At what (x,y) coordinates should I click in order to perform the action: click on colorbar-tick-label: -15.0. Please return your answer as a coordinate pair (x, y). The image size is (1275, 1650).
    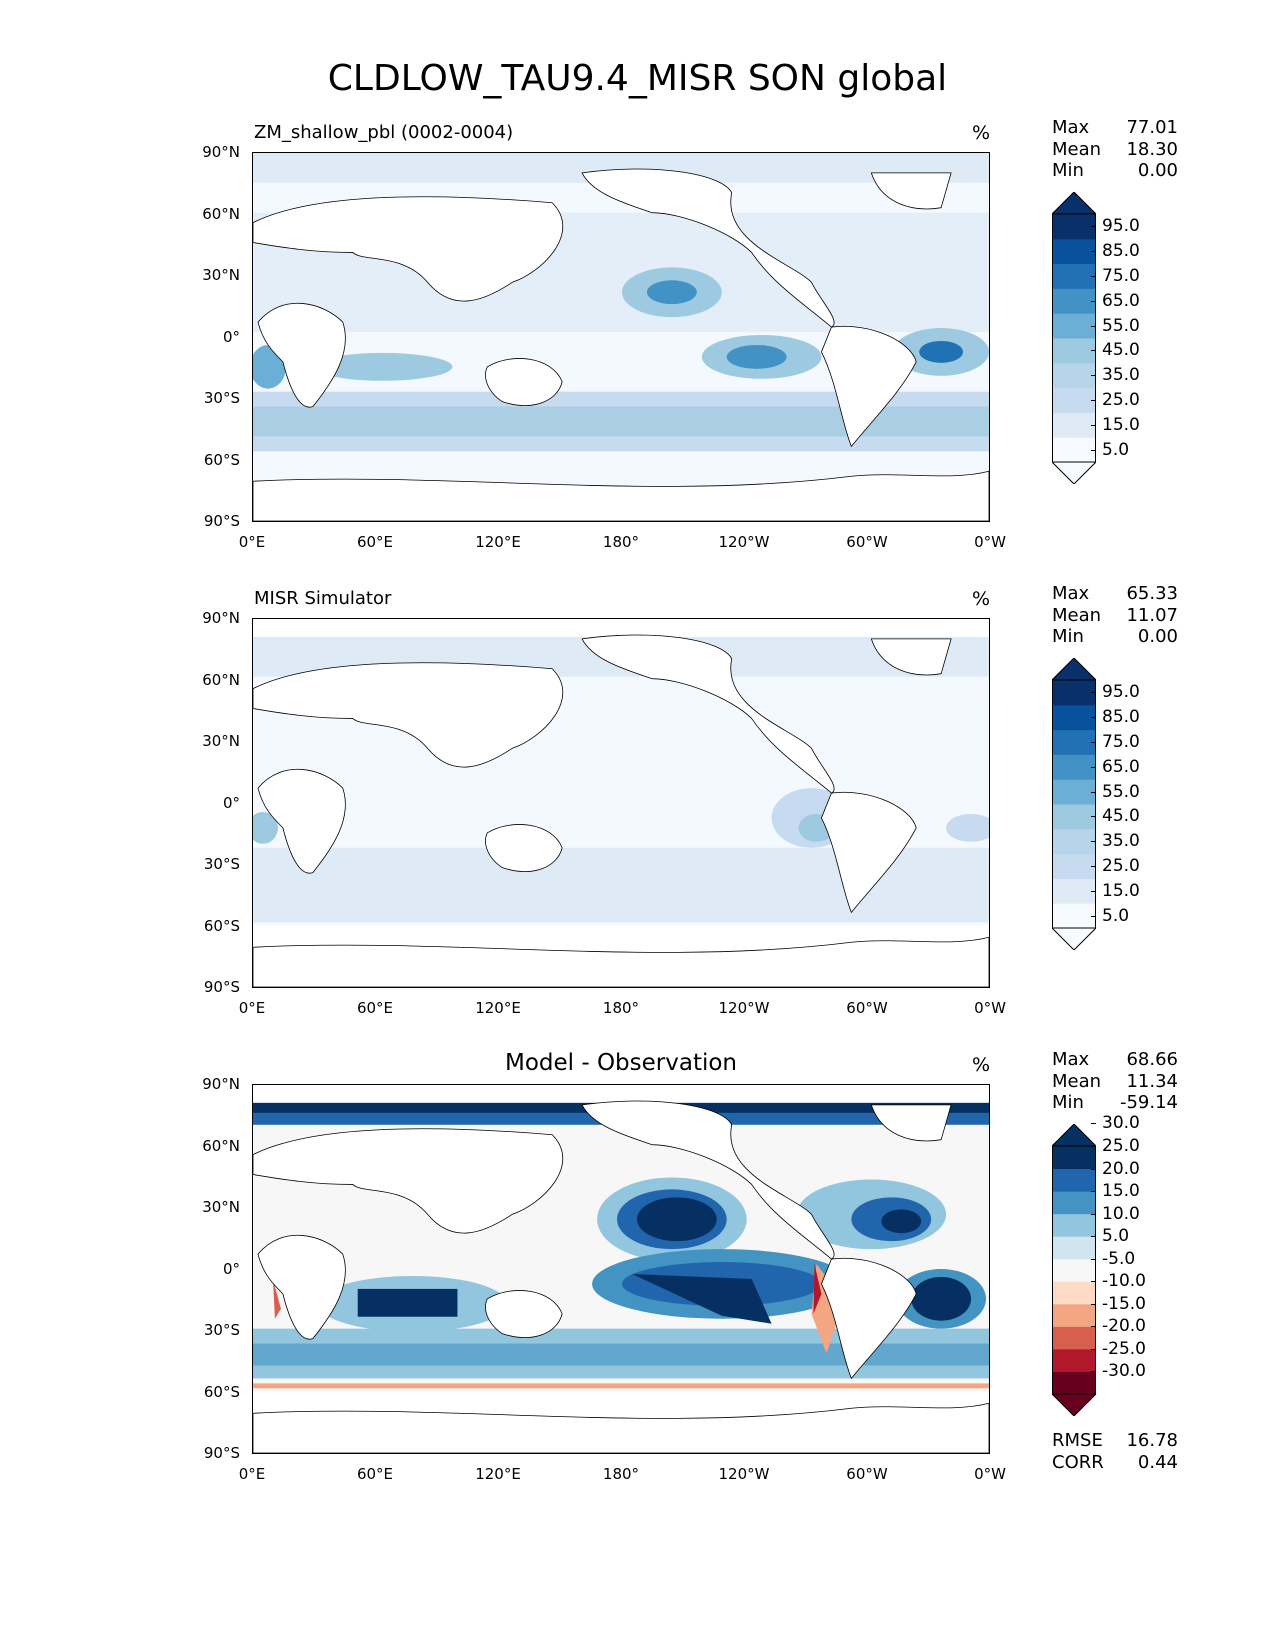
    Looking at the image, I should click on (1124, 1303).